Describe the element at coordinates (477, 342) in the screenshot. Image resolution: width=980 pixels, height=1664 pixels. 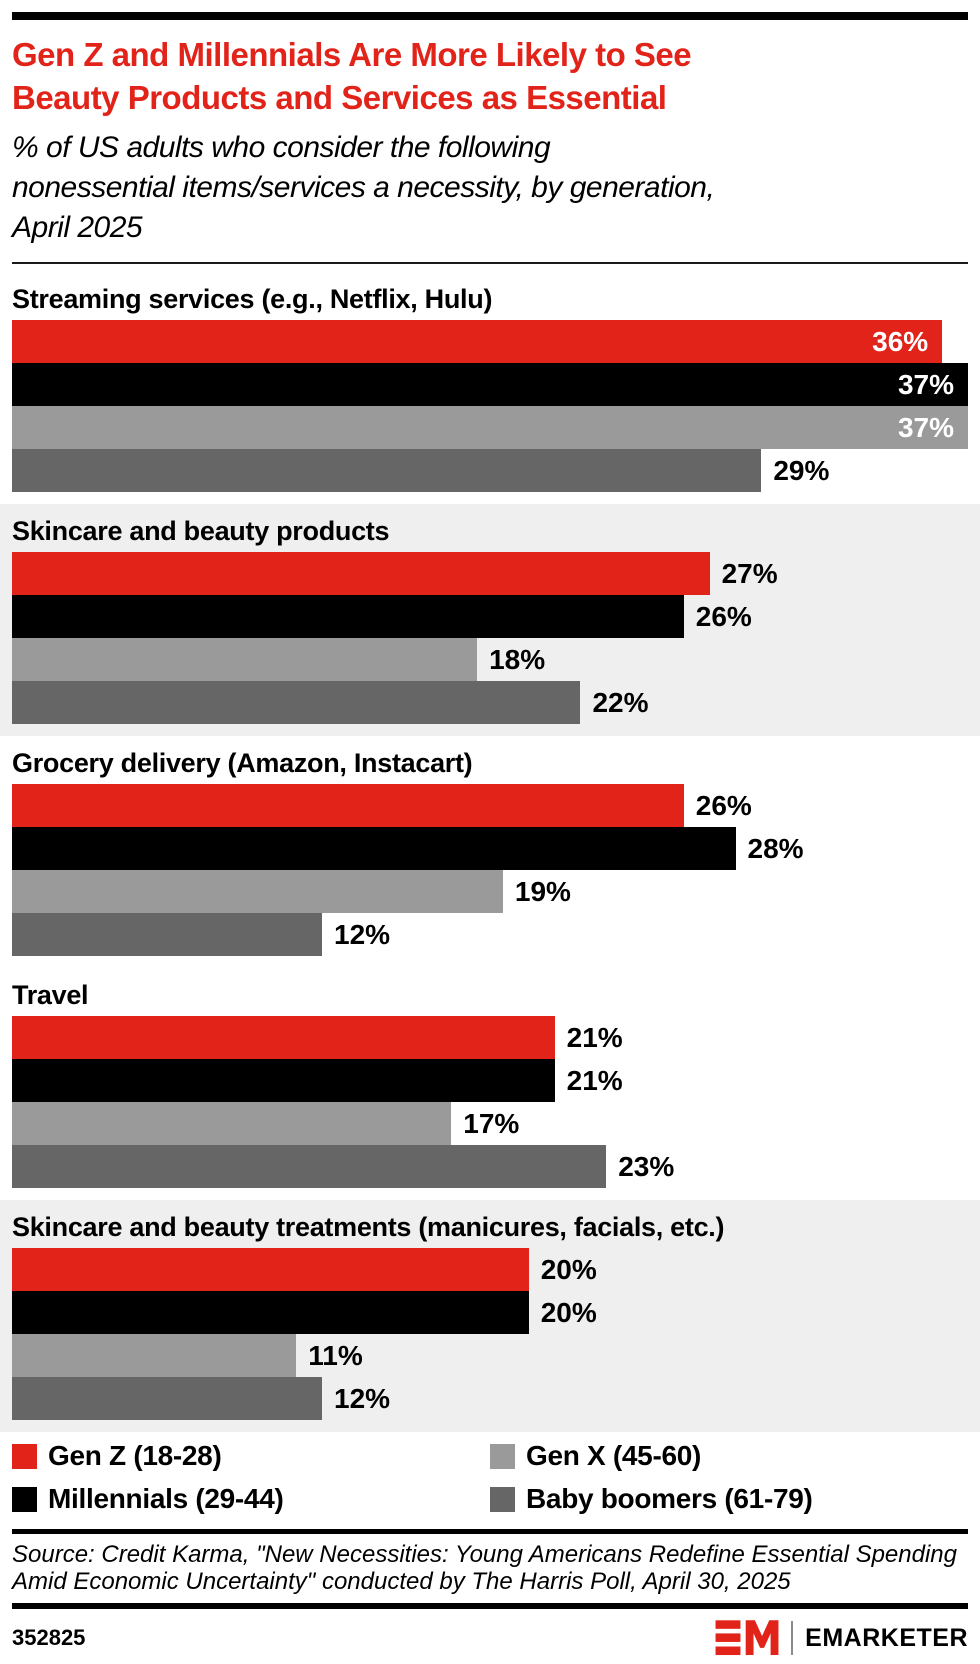
I see `bar-gen-z-18-28: 36%` at that location.